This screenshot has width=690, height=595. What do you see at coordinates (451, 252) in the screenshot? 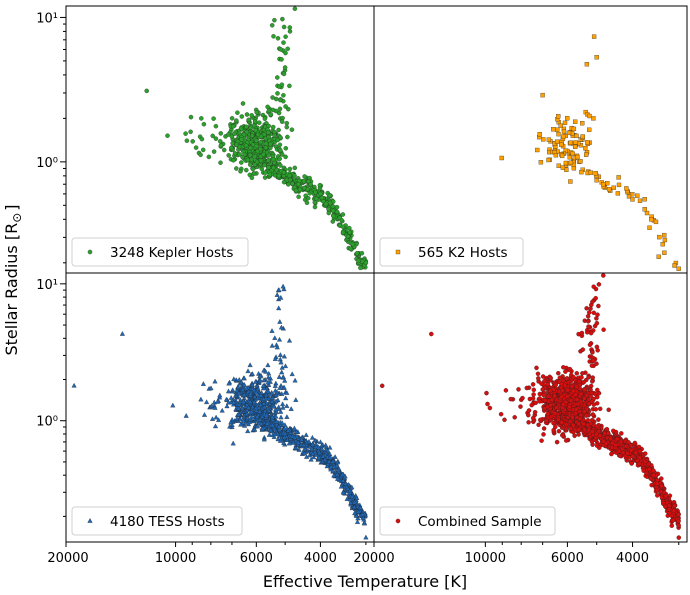
I see `legend: 565 K2 Hosts` at bounding box center [451, 252].